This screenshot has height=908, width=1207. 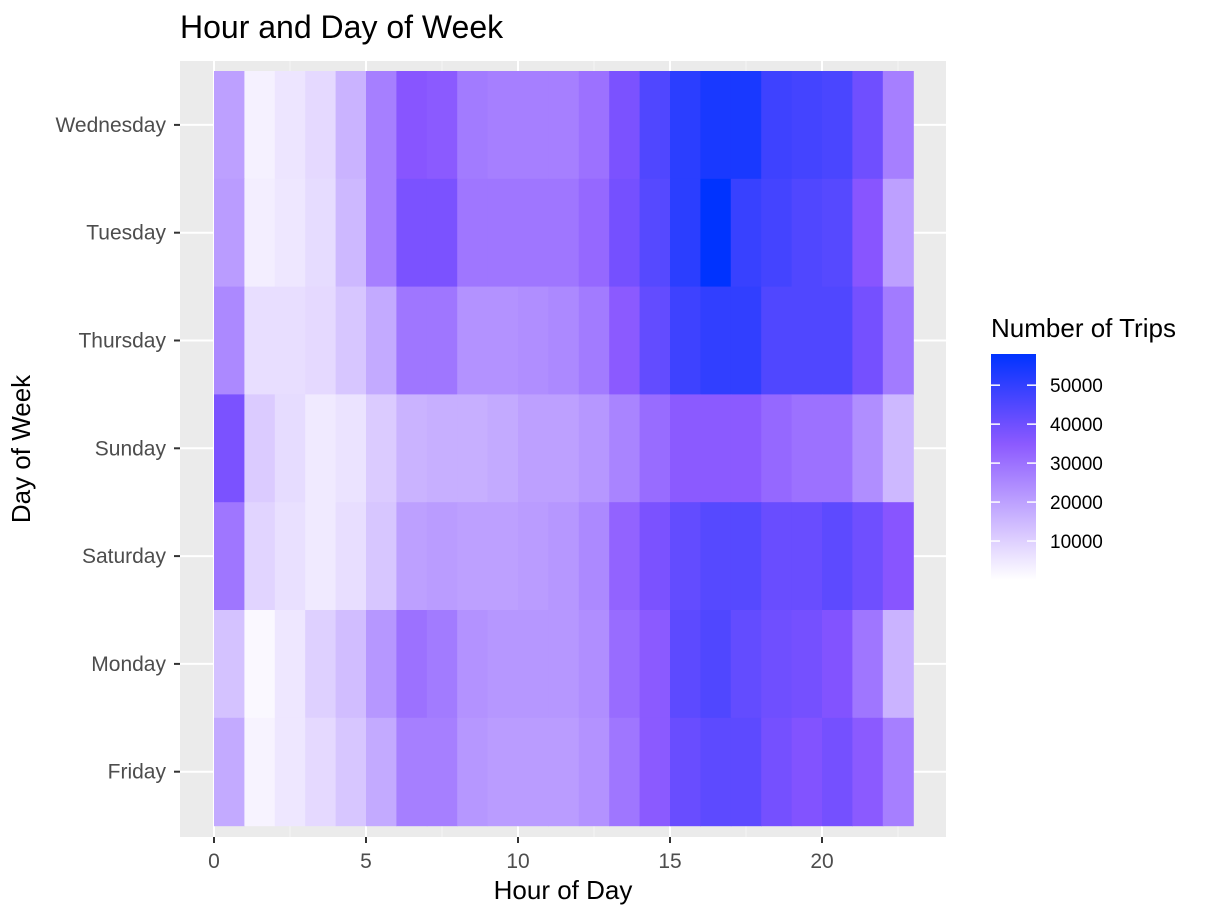 What do you see at coordinates (517, 861) in the screenshot?
I see `x-tick-label: 10` at bounding box center [517, 861].